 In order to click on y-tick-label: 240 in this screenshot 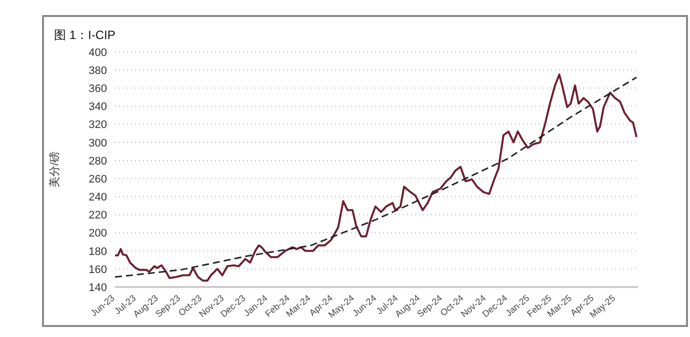, I will do `click(97, 198)`.